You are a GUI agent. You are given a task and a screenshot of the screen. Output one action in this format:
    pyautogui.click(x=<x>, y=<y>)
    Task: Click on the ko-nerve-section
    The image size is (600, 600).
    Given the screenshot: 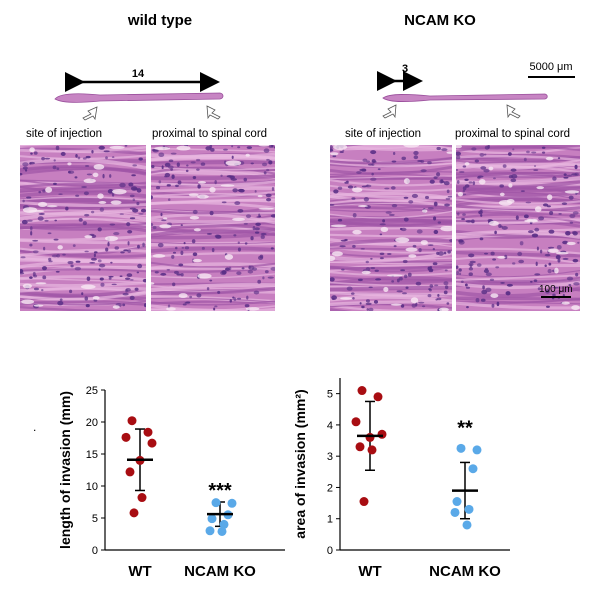 What is the action you would take?
    pyautogui.click(x=465, y=98)
    